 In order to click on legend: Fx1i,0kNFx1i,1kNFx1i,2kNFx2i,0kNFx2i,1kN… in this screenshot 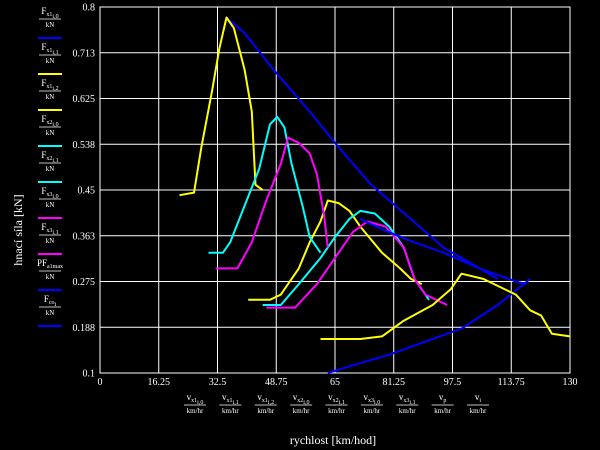, I will do `click(50, 166)`.